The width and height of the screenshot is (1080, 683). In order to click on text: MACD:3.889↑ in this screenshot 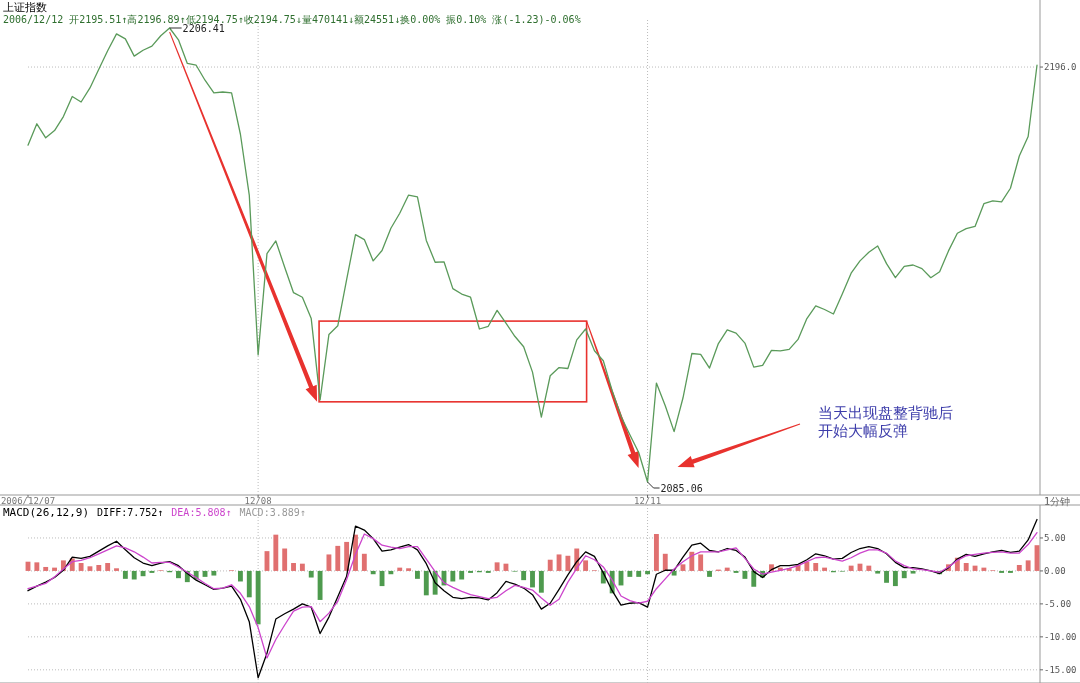, I will do `click(272, 512)`.